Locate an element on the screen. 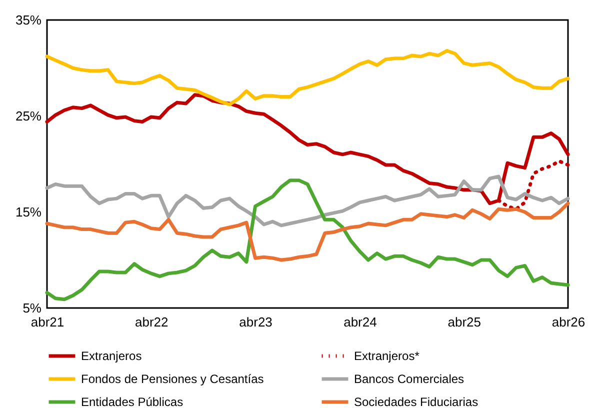 The height and width of the screenshot is (408, 591). y-tick-label: 35% is located at coordinates (28, 20).